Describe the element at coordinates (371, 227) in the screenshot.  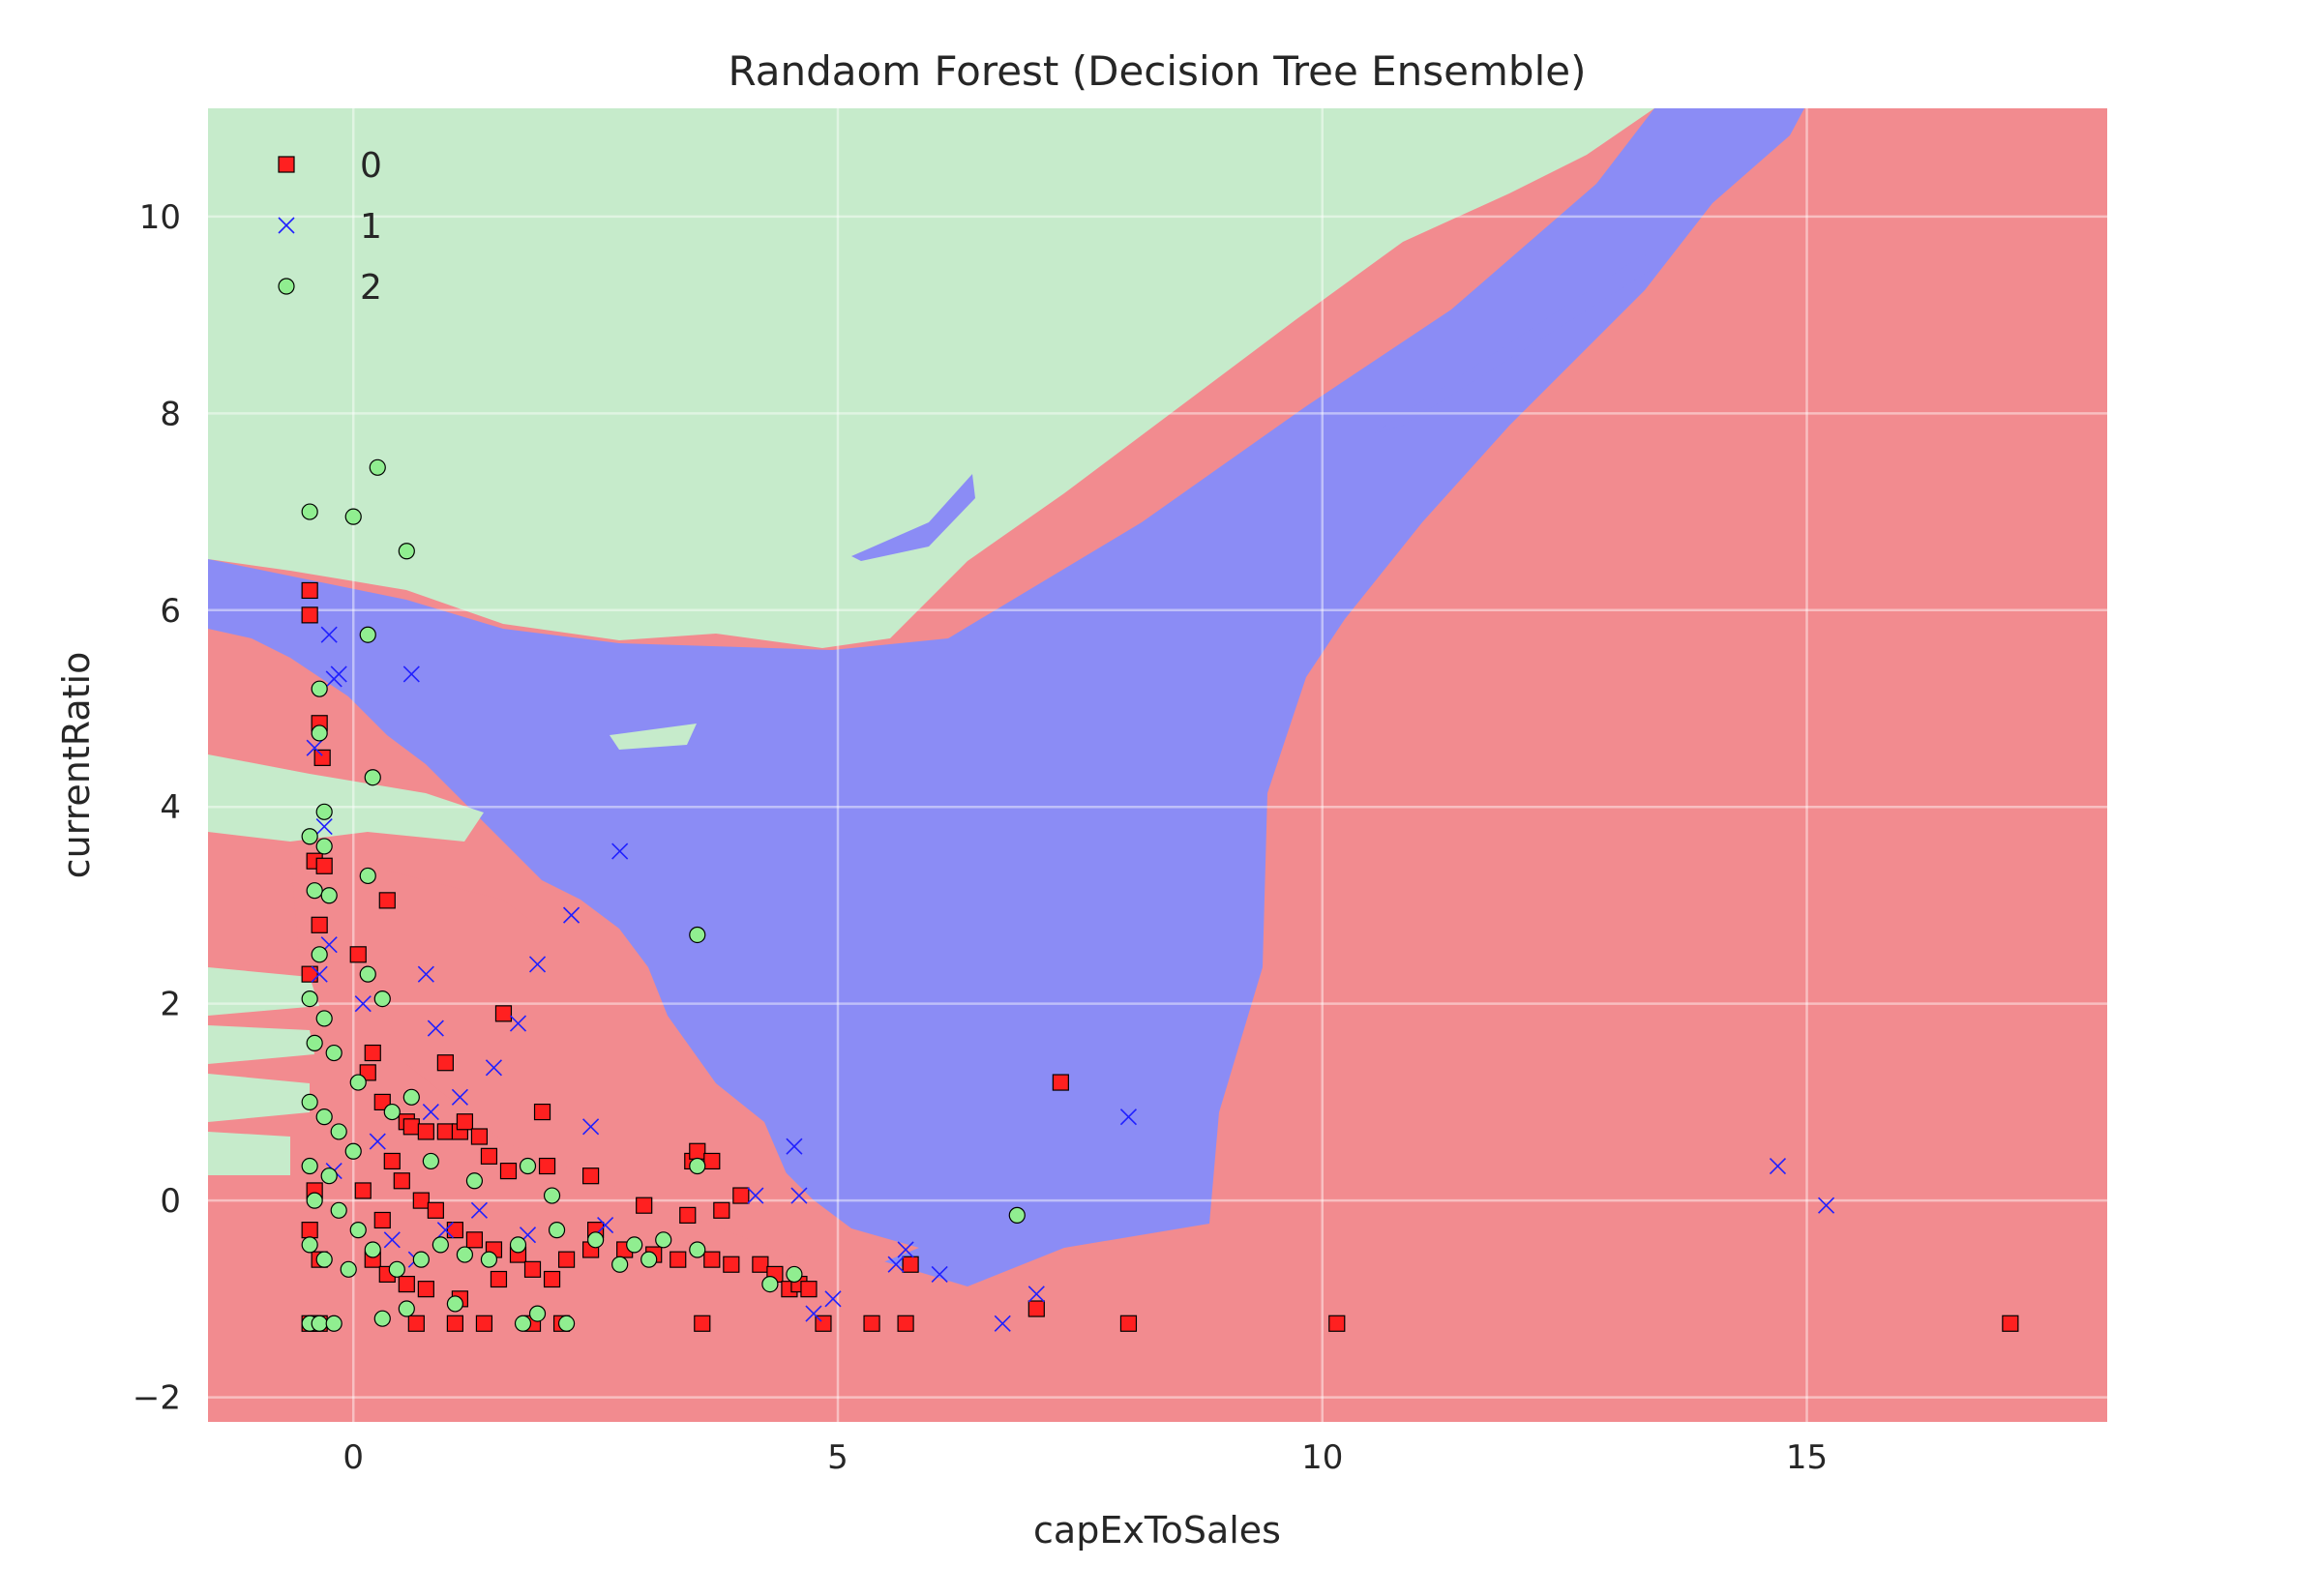
I see `legend-label: 1` at that location.